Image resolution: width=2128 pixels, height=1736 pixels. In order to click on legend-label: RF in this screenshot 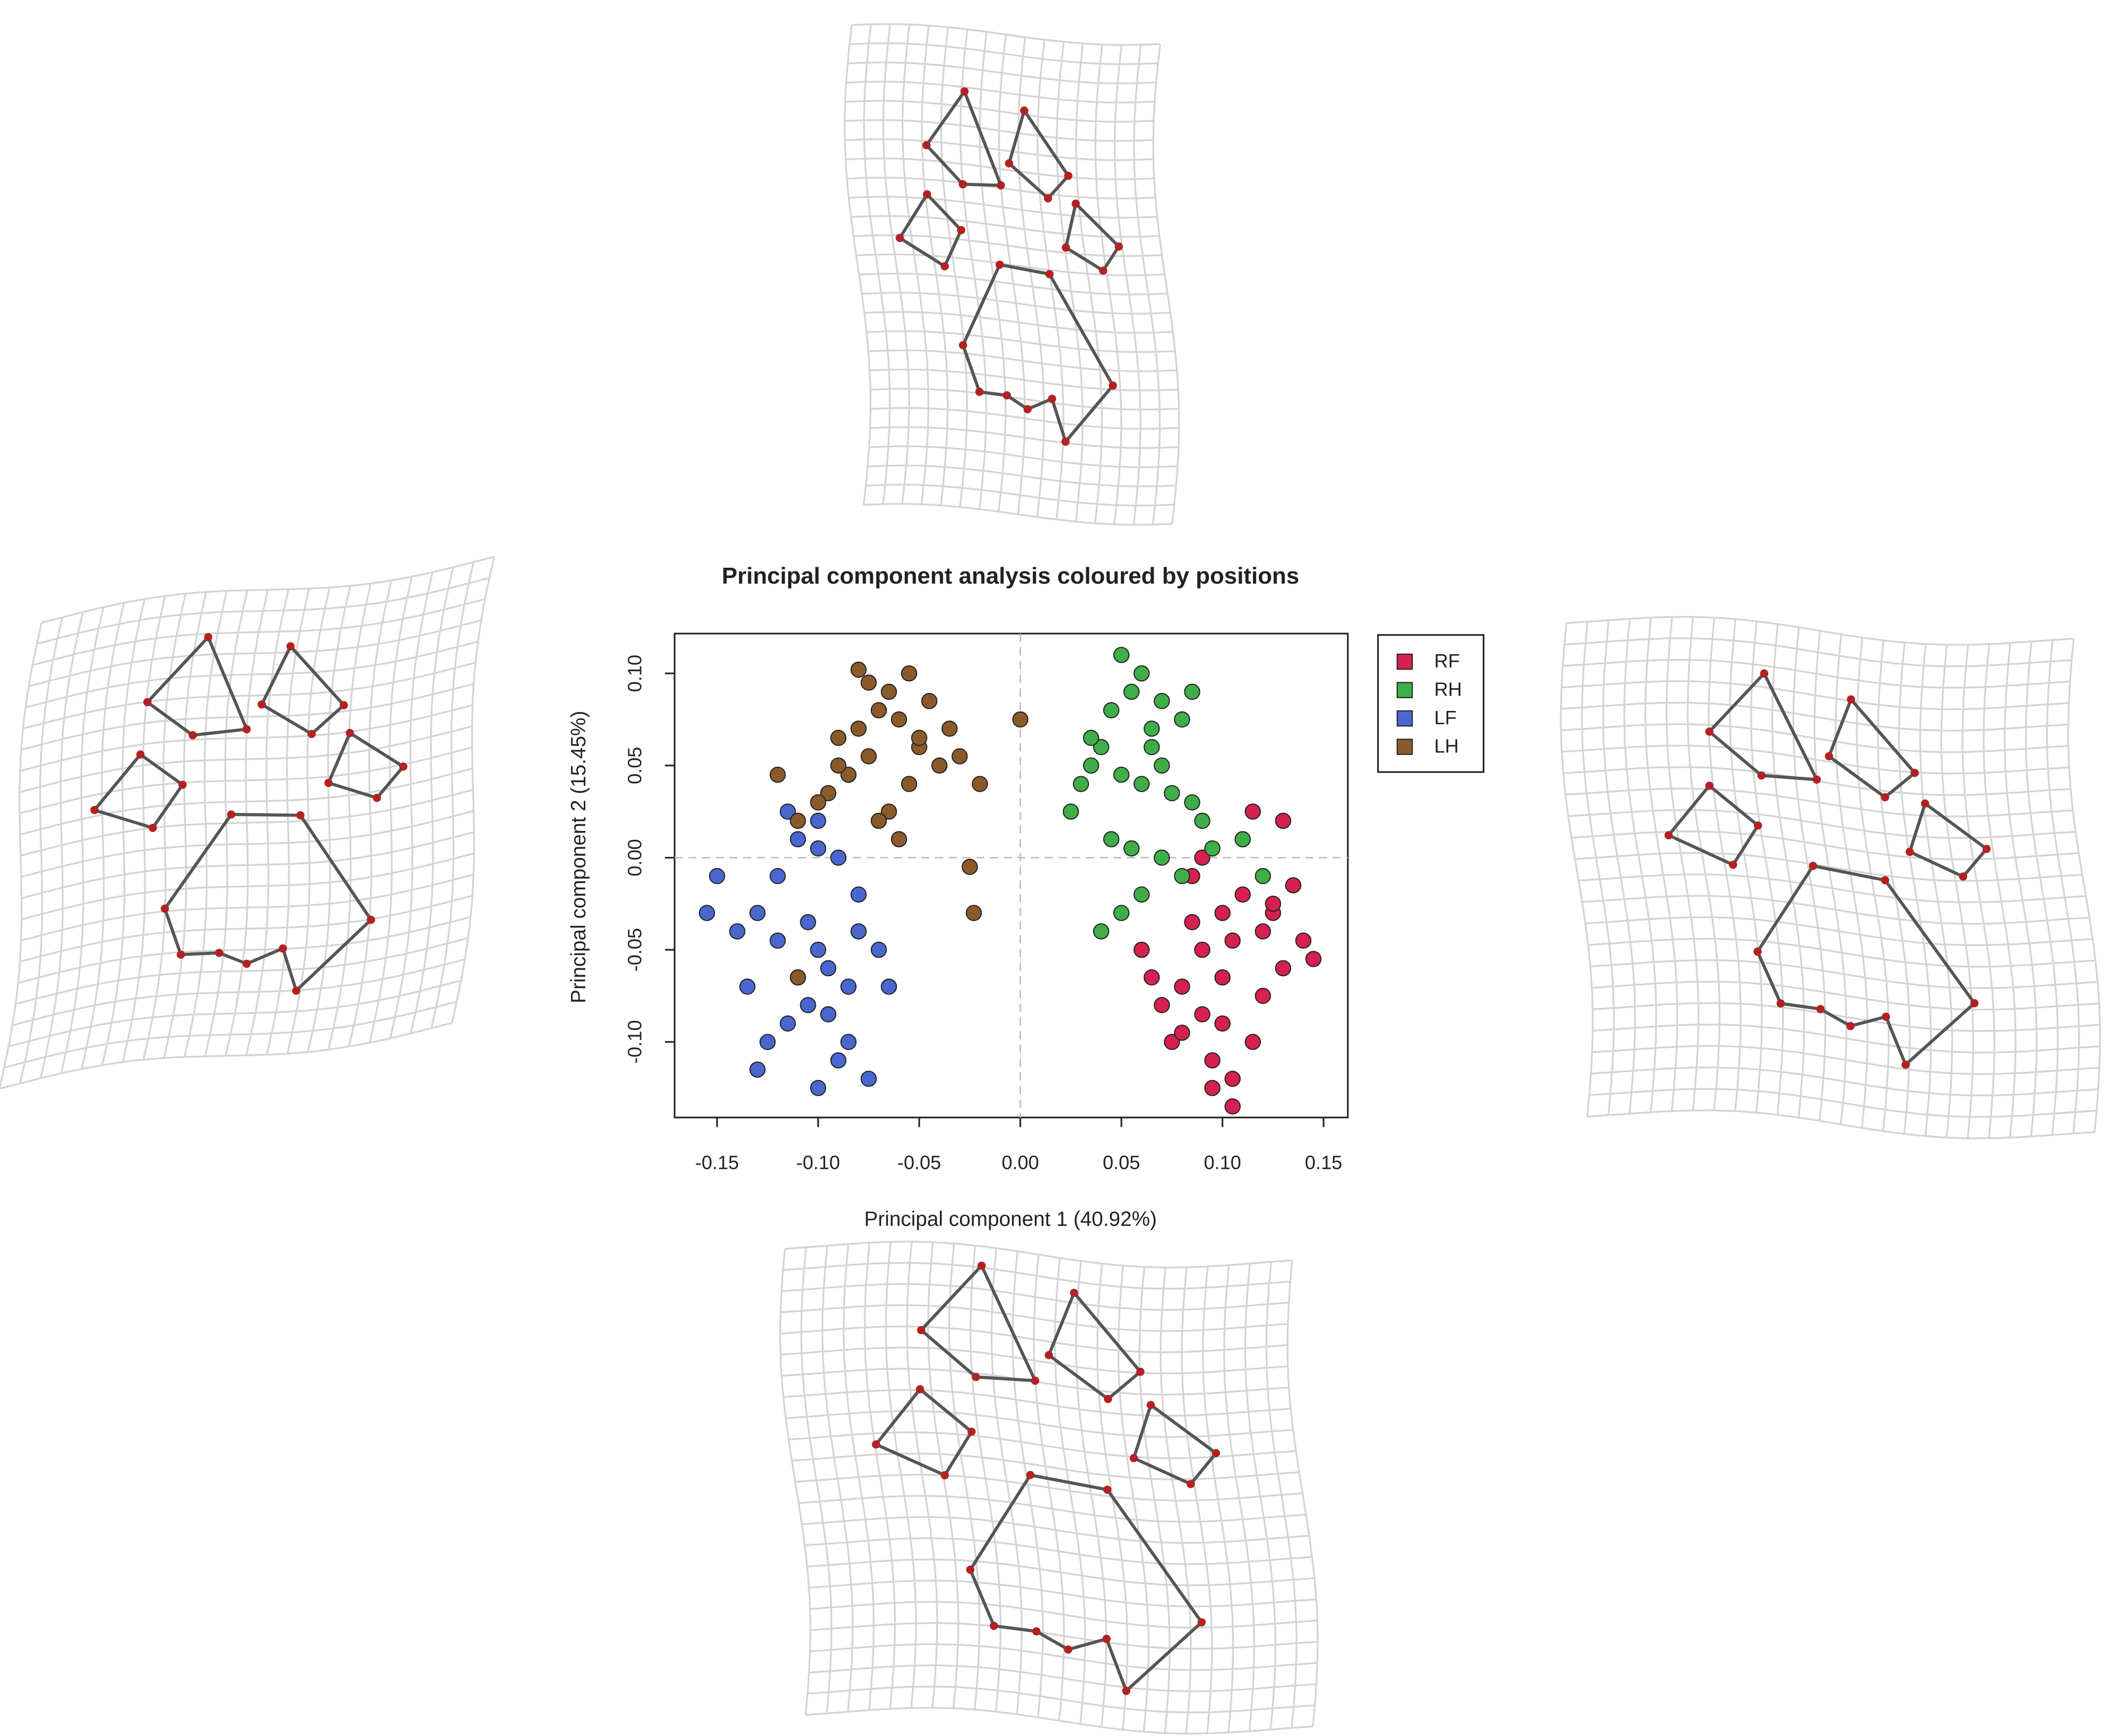, I will do `click(1447, 661)`.